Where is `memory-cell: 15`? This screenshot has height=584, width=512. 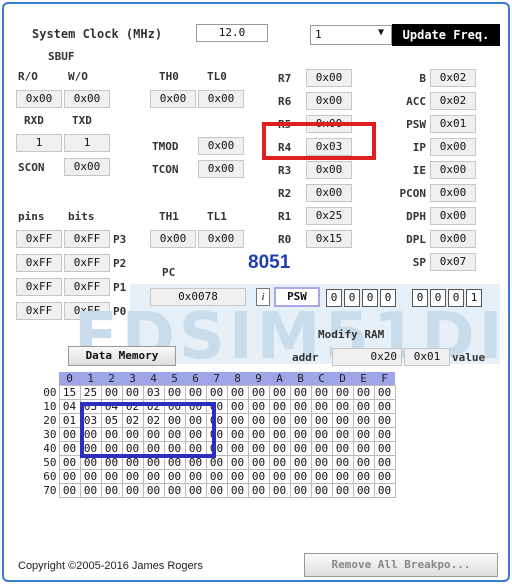
memory-cell: 15 is located at coordinates (69, 392).